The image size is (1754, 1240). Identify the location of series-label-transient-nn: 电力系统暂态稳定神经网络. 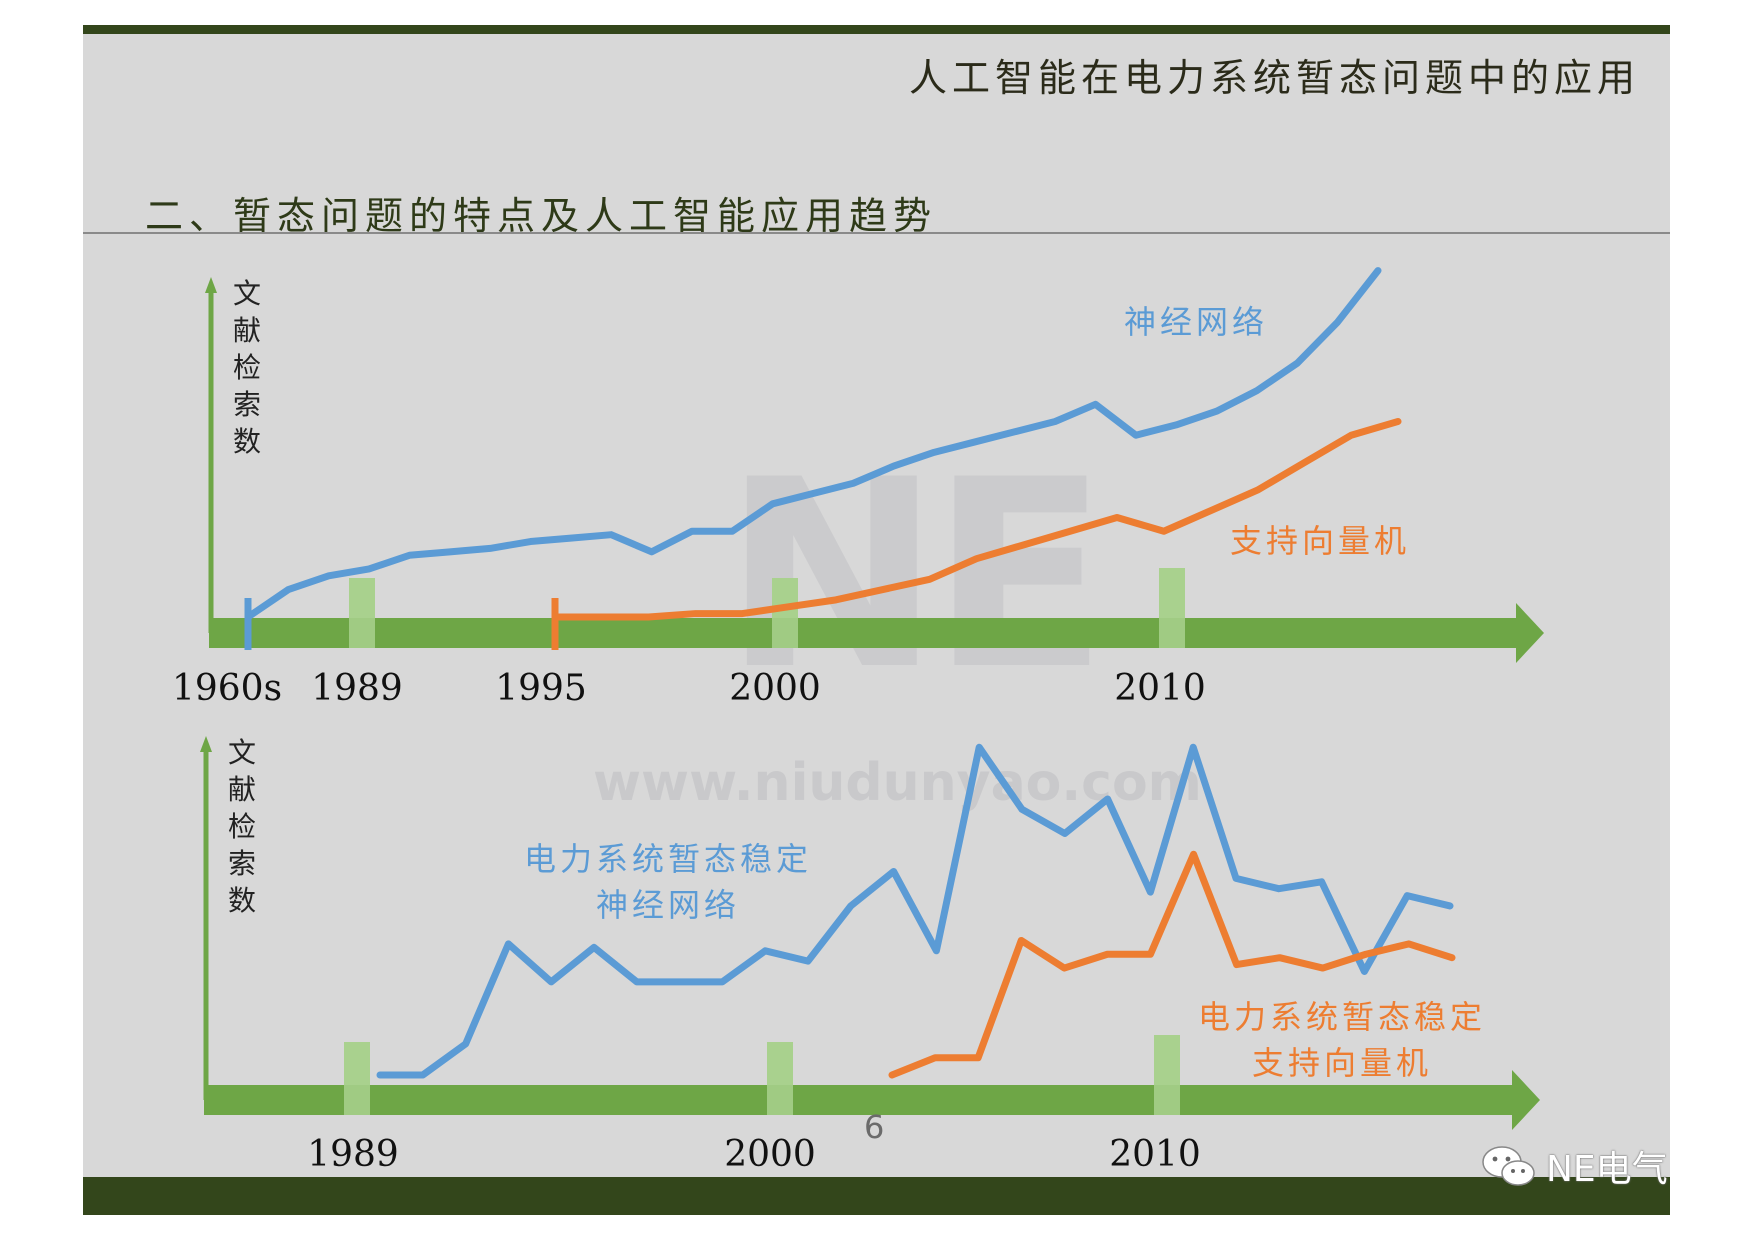
(668, 882).